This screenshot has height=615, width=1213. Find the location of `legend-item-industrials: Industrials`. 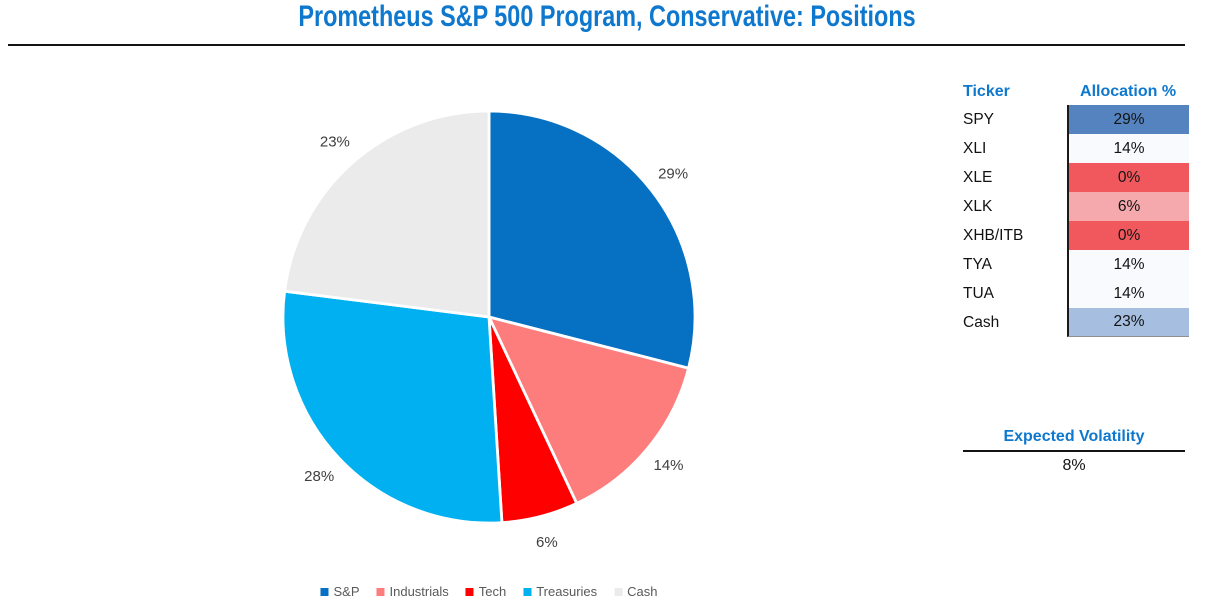

legend-item-industrials: Industrials is located at coordinates (412, 591).